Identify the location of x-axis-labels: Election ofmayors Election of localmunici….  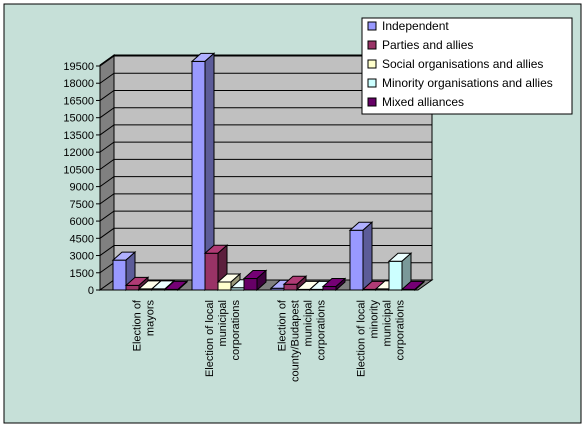
(269, 340).